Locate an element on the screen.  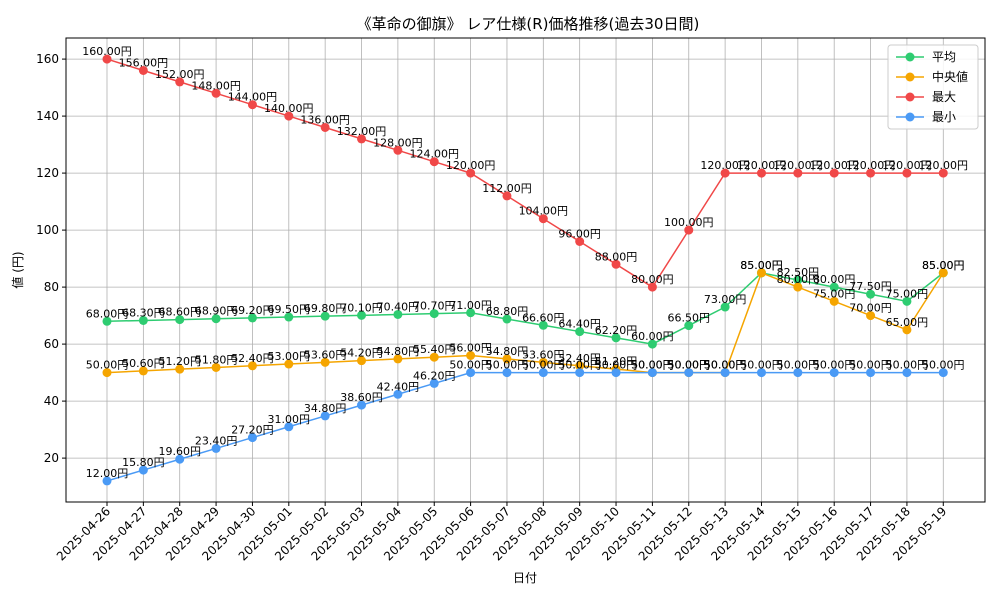
y-tick-label: 20 is located at coordinates (51, 458).